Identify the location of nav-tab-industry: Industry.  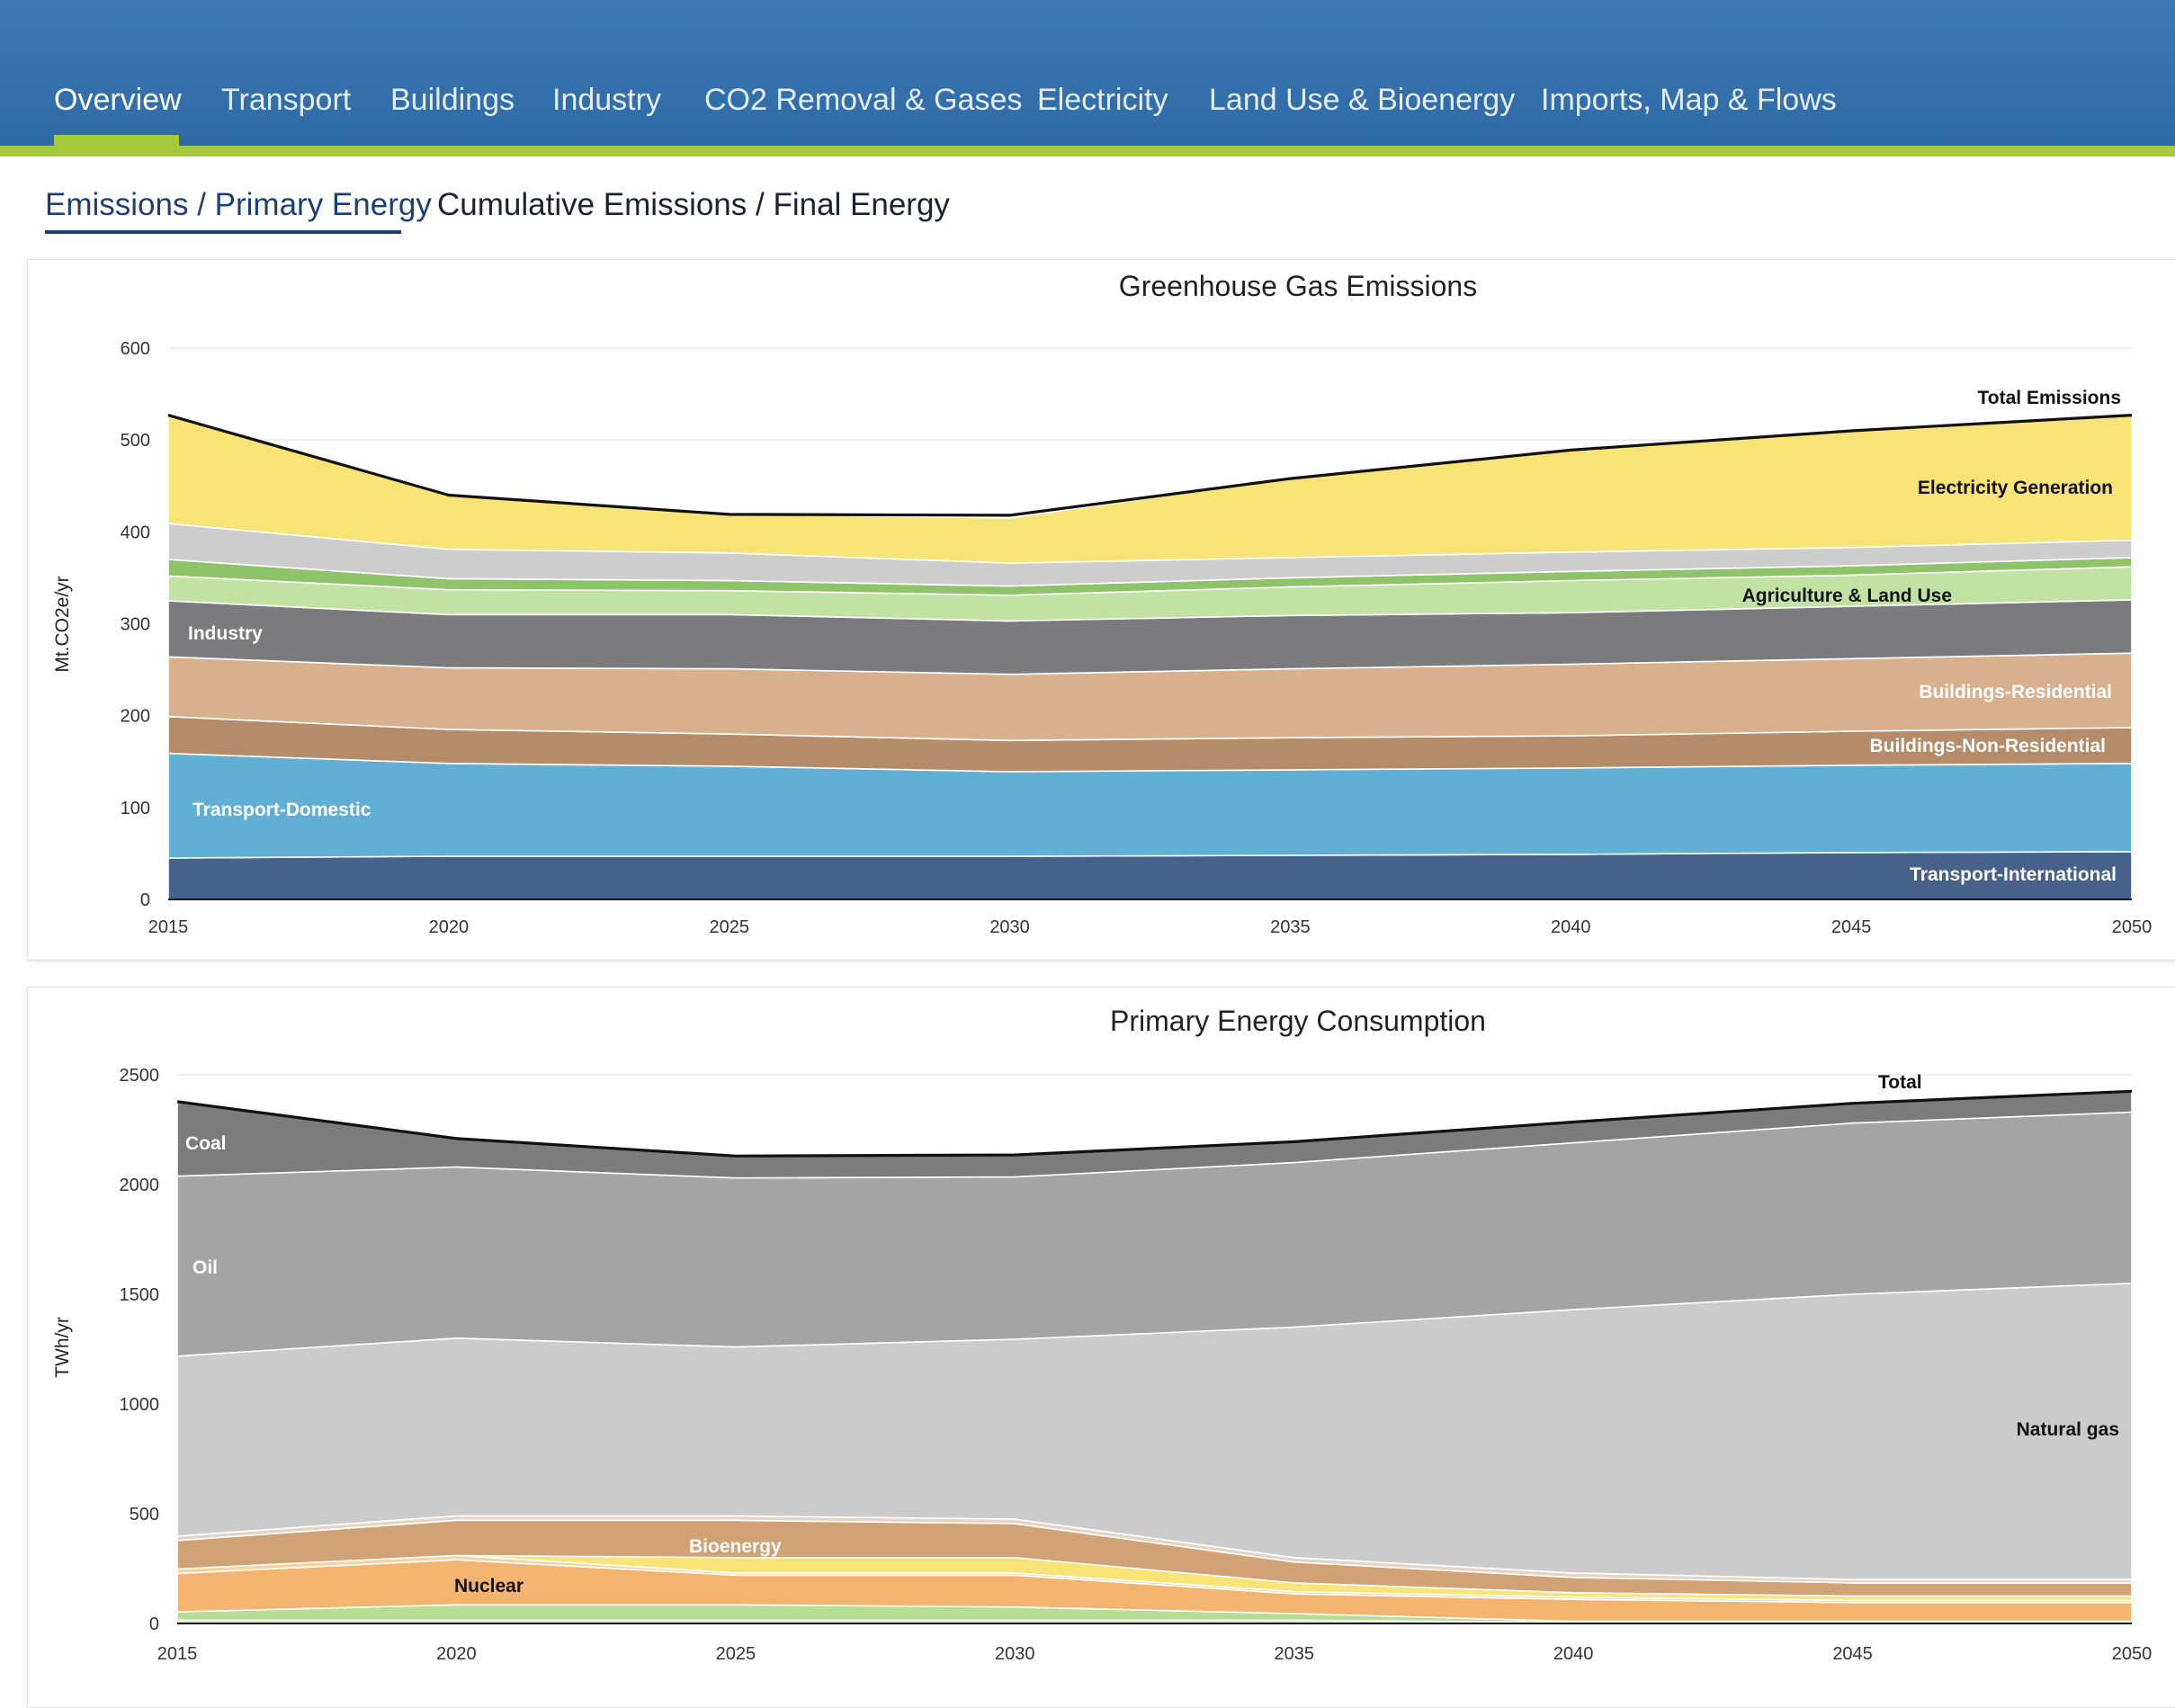
(606, 100).